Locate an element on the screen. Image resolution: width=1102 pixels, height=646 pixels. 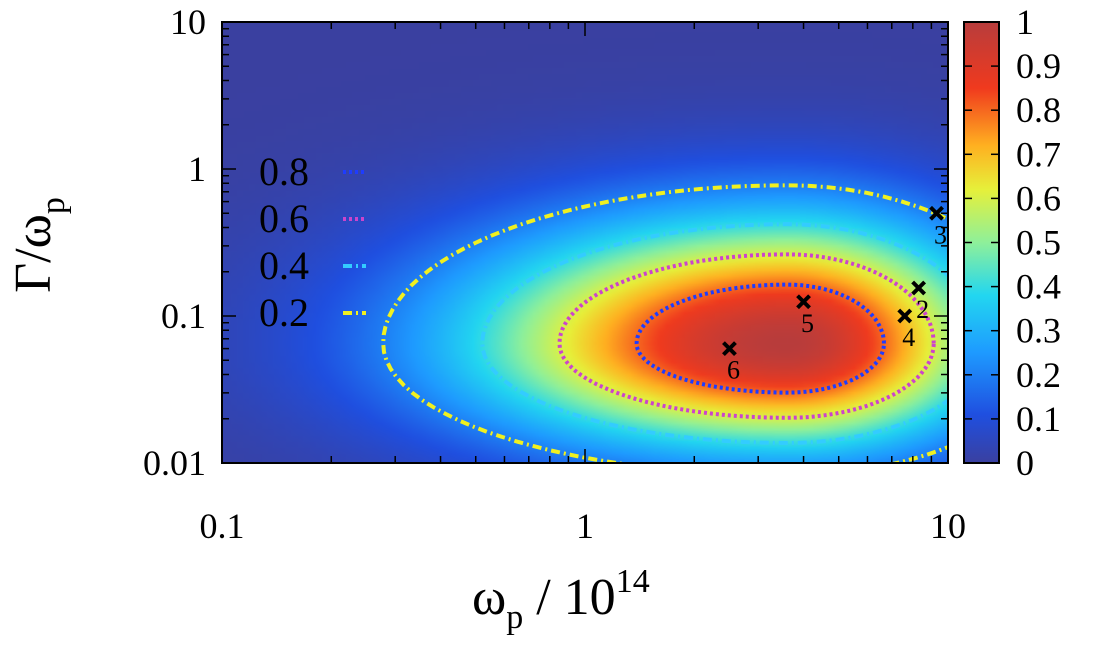
x-tick-label: 10 is located at coordinates (948, 526).